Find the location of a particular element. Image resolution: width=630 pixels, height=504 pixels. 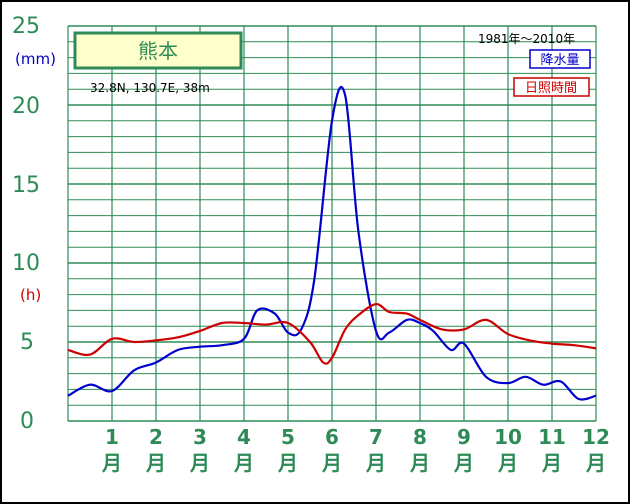

legend: 降水量 日照時間 is located at coordinates (552, 73).